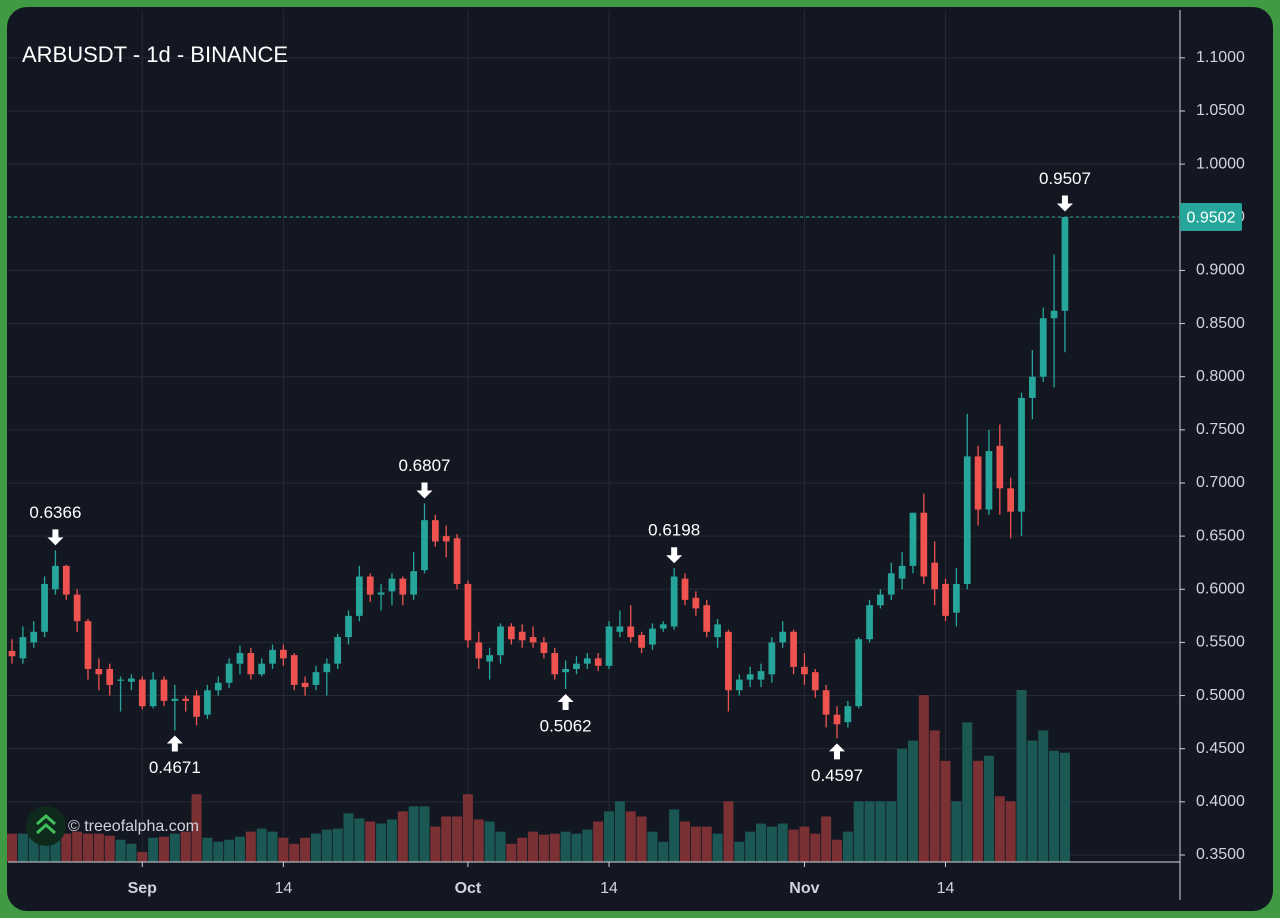  Describe the element at coordinates (1220, 588) in the screenshot. I see `y-tick-label: 0.6000` at that location.